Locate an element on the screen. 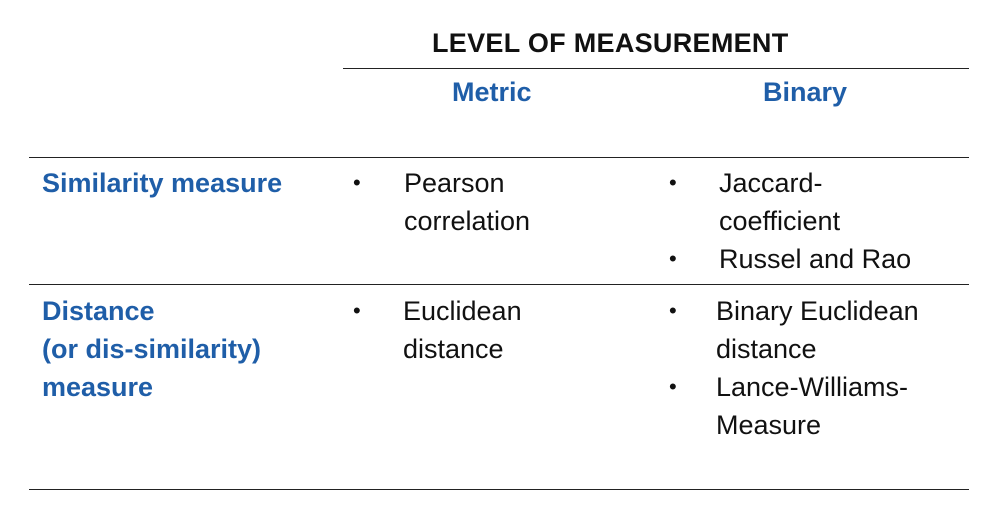 This screenshot has height=514, width=994. cell-distance-metric: • Euclidean distance is located at coordinates (436, 330).